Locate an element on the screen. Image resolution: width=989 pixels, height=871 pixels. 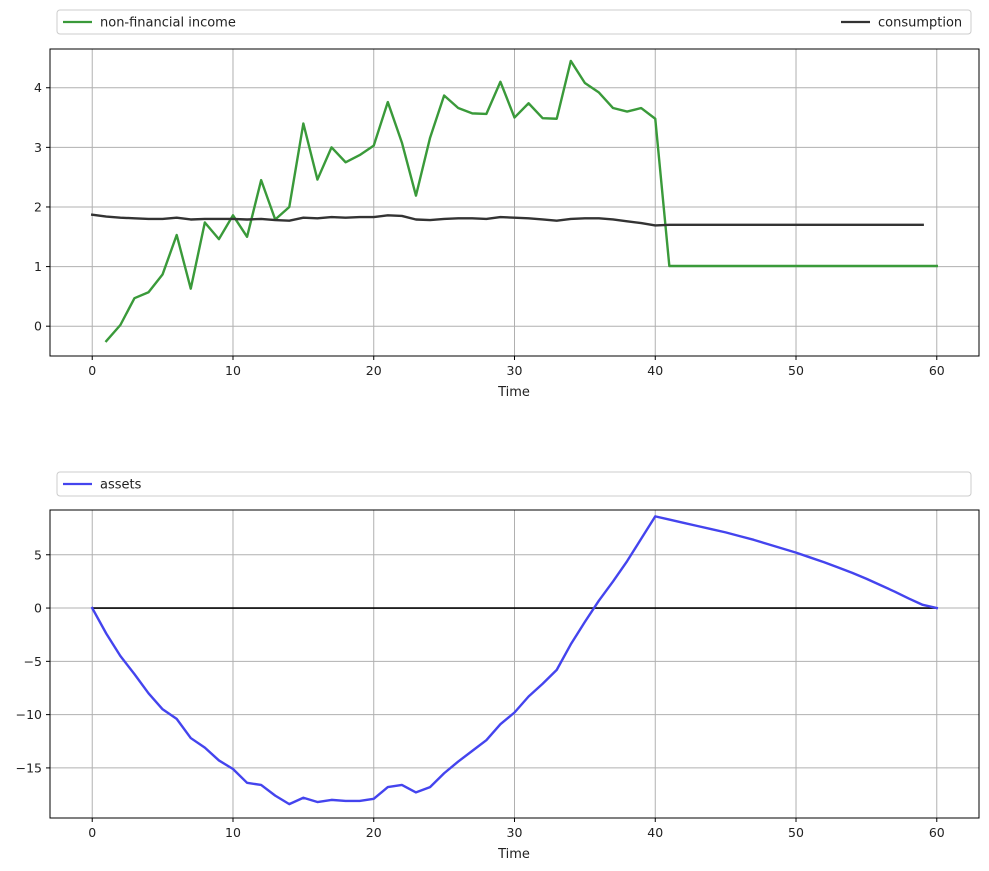
bottom-y-tick-label: 5 is located at coordinates (38, 554).